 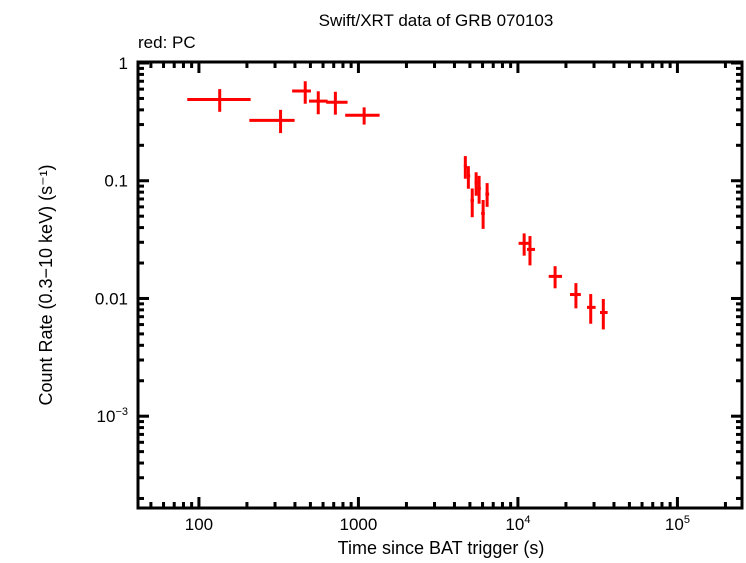 What do you see at coordinates (112, 416) in the screenshot?
I see `y-tick-label: 10−3` at bounding box center [112, 416].